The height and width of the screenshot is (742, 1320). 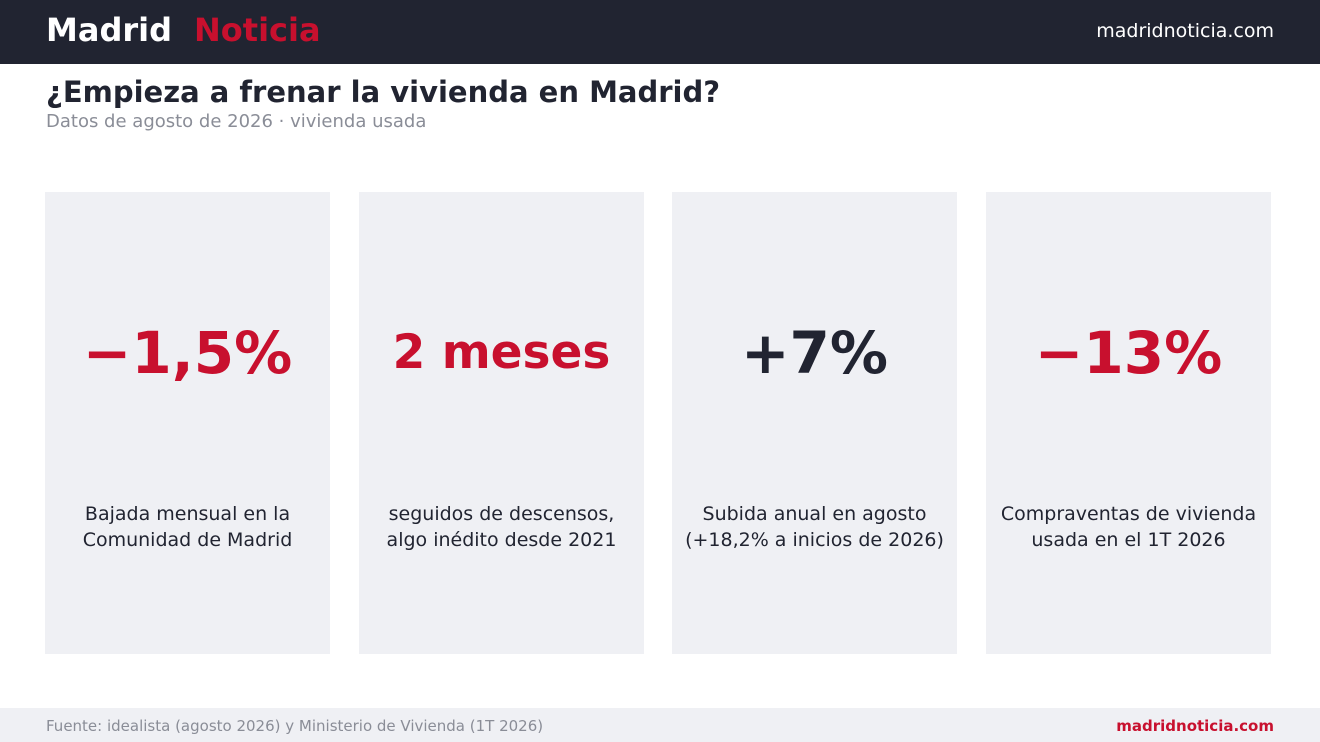 I want to click on page-title: ¿Empieza a frenar la vivienda en Madrid?, so click(x=383, y=92).